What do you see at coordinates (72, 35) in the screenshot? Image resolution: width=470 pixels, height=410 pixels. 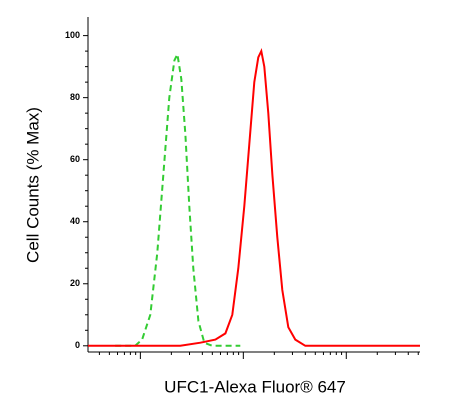 I see `y-tick-label: 100` at bounding box center [72, 35].